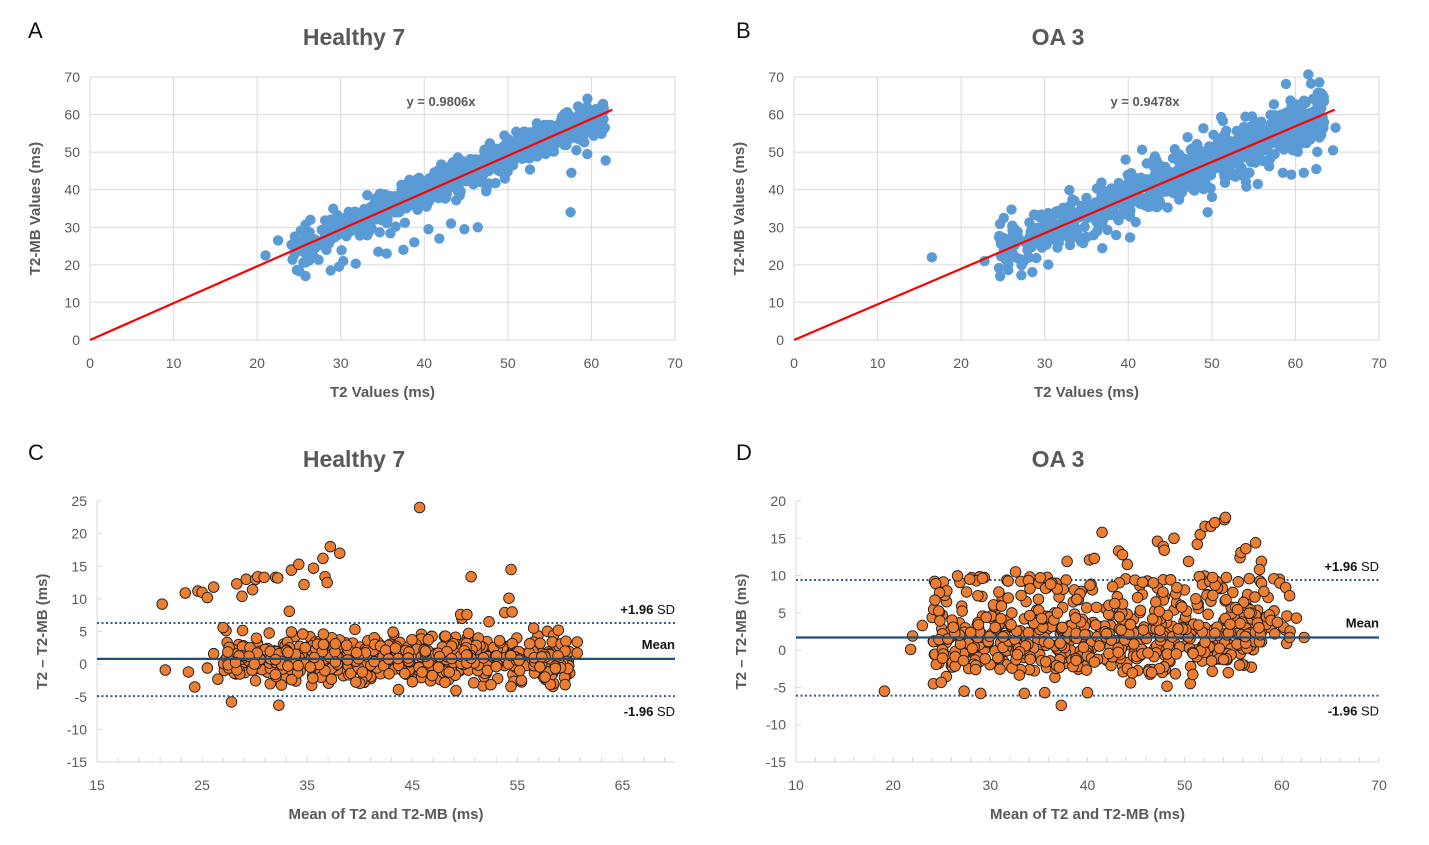  What do you see at coordinates (81, 697) in the screenshot?
I see `y-tick-label: -5` at bounding box center [81, 697].